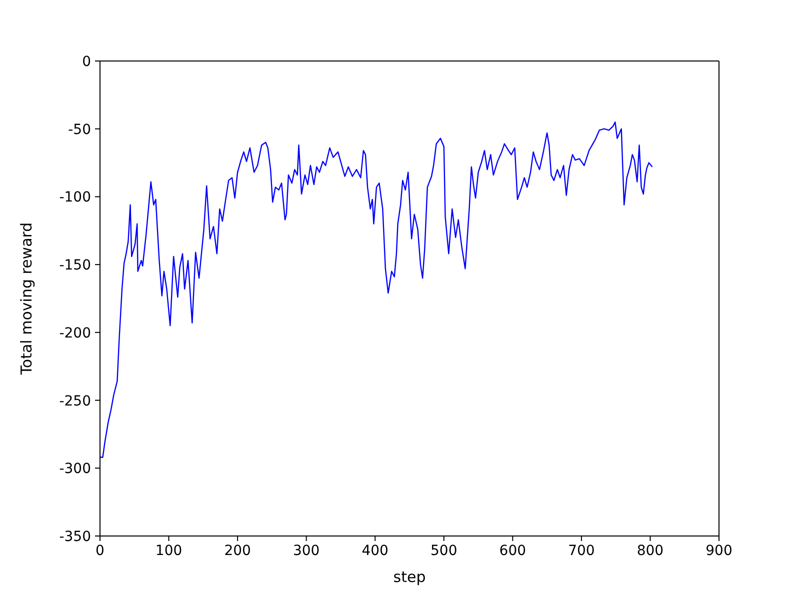 The image size is (800, 600). What do you see at coordinates (650, 550) in the screenshot?
I see `x-tick-label: 800` at bounding box center [650, 550].